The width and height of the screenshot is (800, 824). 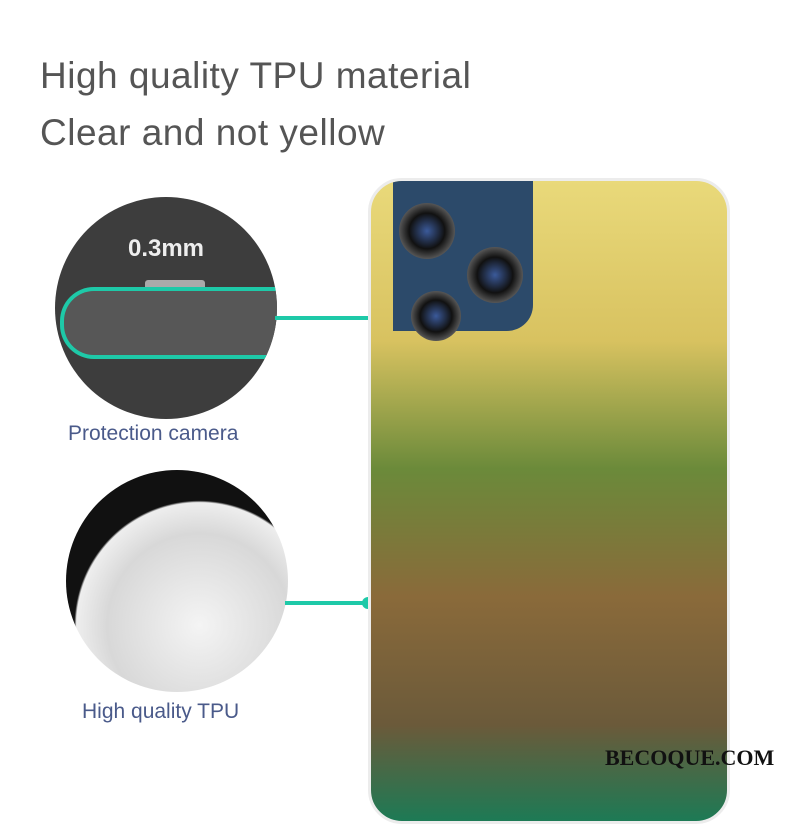 What do you see at coordinates (153, 433) in the screenshot?
I see `camera-label: Protection camera` at bounding box center [153, 433].